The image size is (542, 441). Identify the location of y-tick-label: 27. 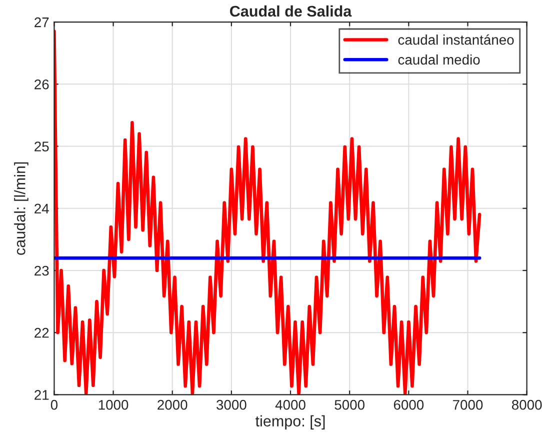
(41, 22).